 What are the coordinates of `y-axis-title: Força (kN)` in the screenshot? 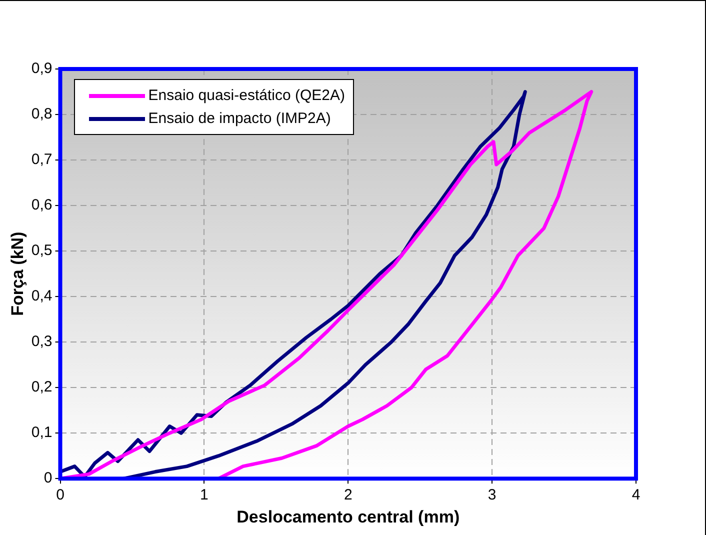 It's located at (17, 274).